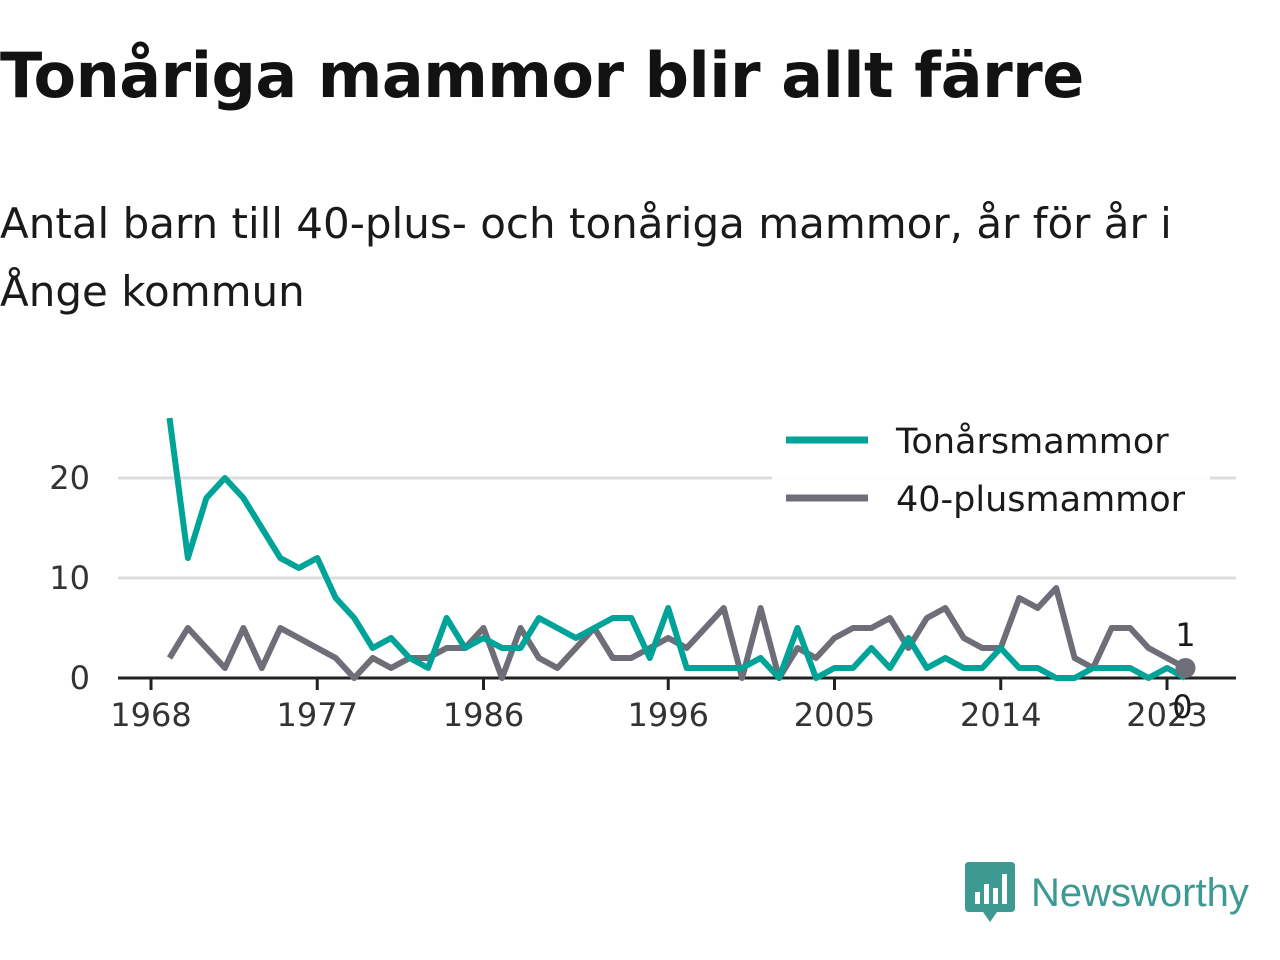 The width and height of the screenshot is (1280, 960). Describe the element at coordinates (1140, 892) in the screenshot. I see `brand-name: Newsworthy` at that location.